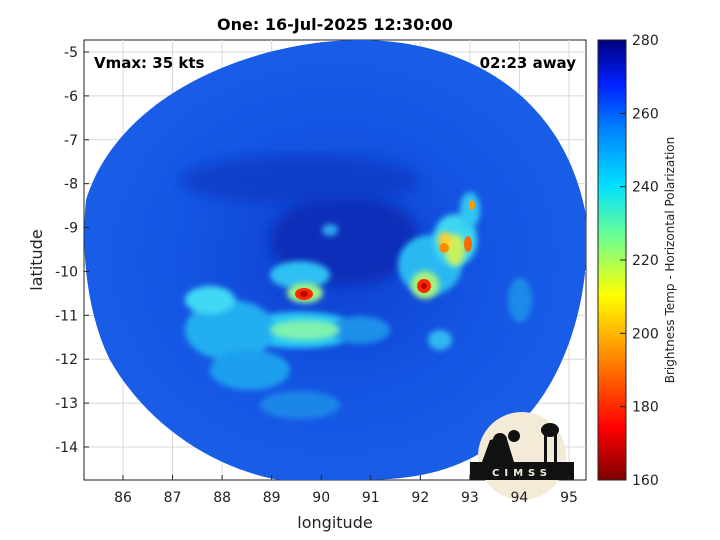  What do you see at coordinates (645, 481) in the screenshot?
I see `colorbar-tick-label: 160` at bounding box center [645, 481].